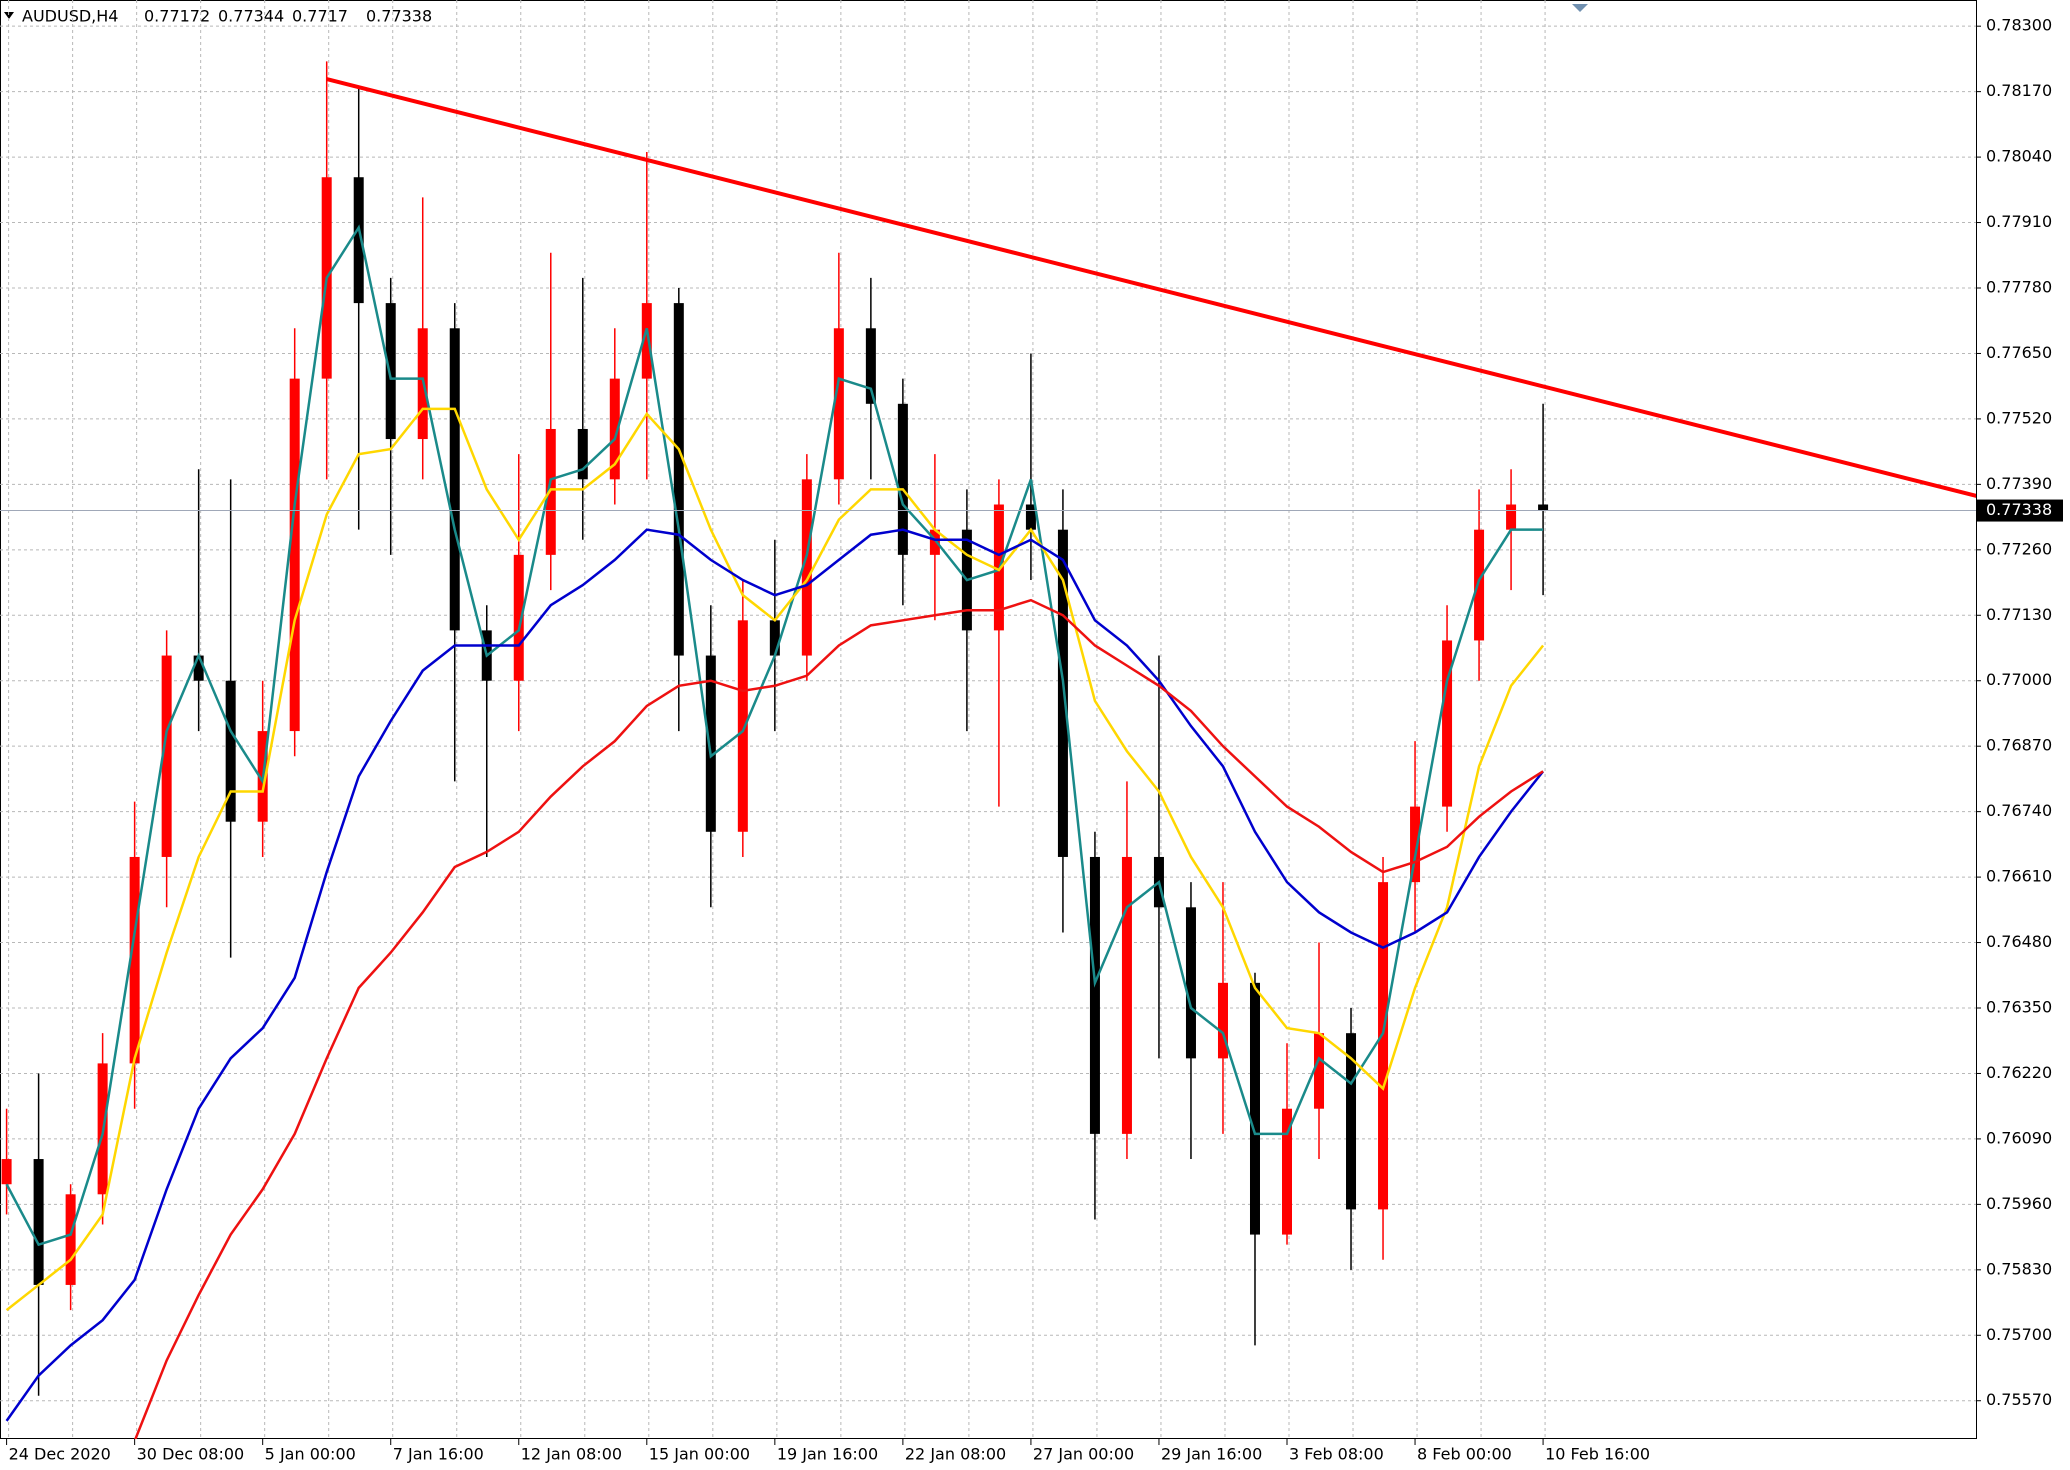  What do you see at coordinates (2019, 1334) in the screenshot?
I see `y-tick-label: 0.75700` at bounding box center [2019, 1334].